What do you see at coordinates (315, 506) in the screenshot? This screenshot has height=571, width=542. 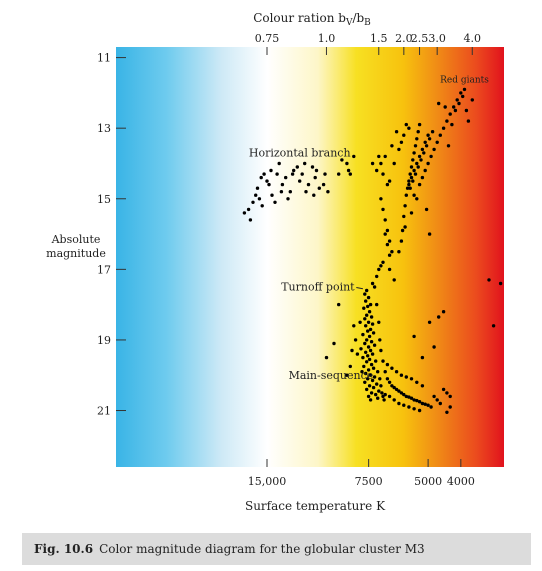 I see `x-axis-label: Surface temperature K` at bounding box center [315, 506].